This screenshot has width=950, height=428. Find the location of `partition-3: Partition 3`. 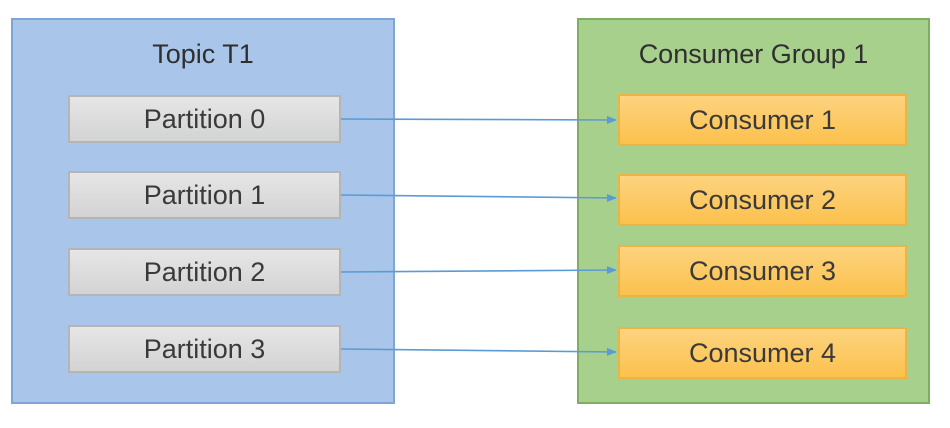

partition-3: Partition 3 is located at coordinates (204, 349).